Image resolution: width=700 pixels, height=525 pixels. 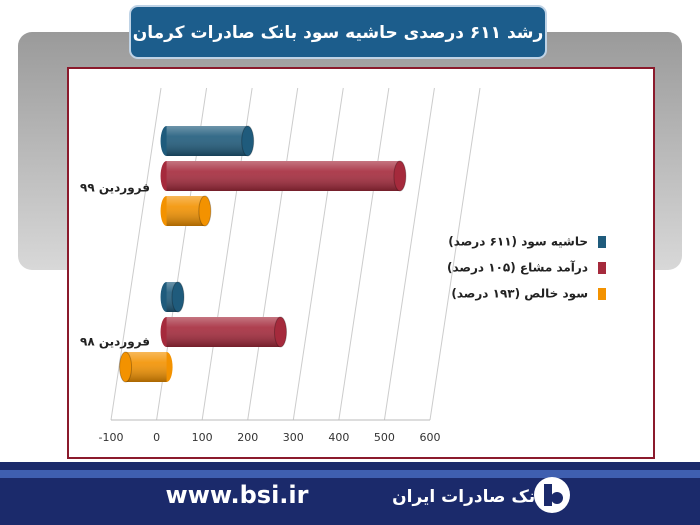 I want to click on footer-stripe, so click(x=350, y=474).